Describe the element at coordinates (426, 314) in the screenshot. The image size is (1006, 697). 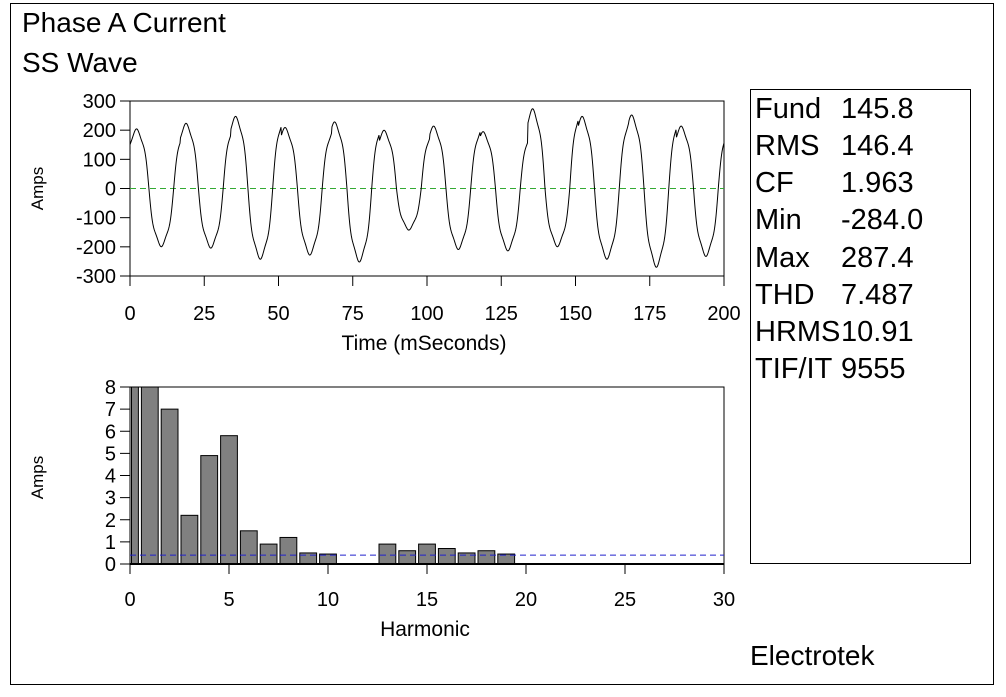
I see `waveform-xtick-label: 100` at that location.